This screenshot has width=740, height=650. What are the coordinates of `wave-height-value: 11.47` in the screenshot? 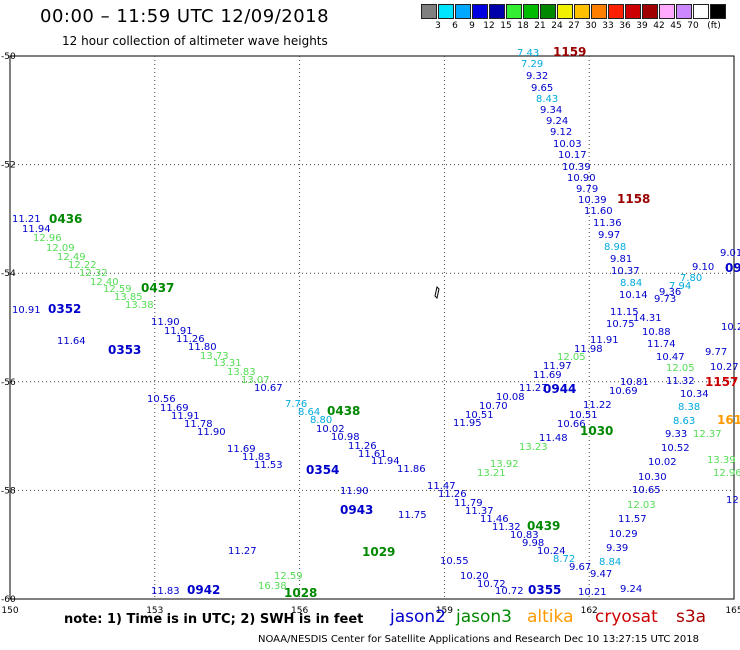 It's located at (441, 486).